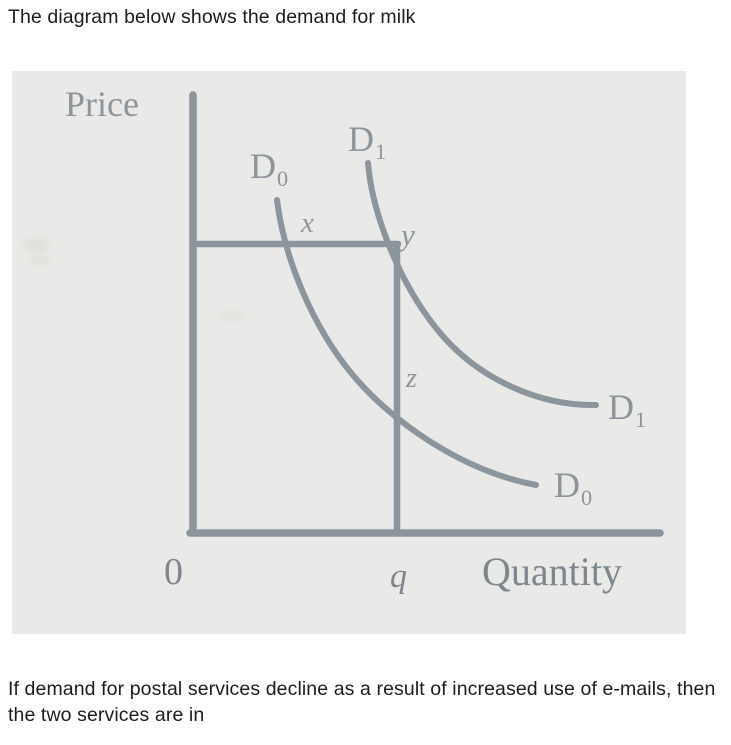 The height and width of the screenshot is (745, 731). I want to click on curve-label-d1-top-subscript: 1, so click(381, 152).